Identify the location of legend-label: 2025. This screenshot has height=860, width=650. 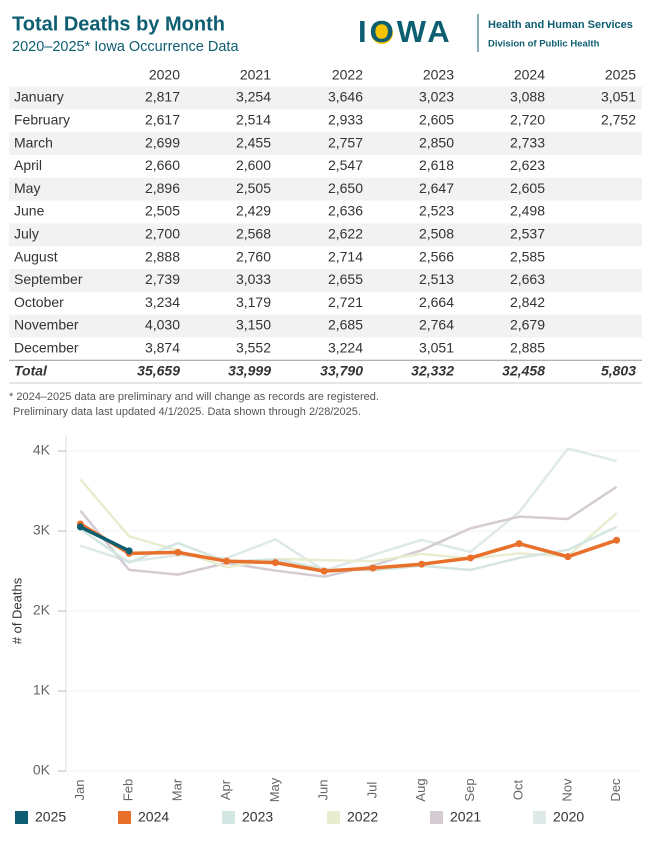
(50, 817).